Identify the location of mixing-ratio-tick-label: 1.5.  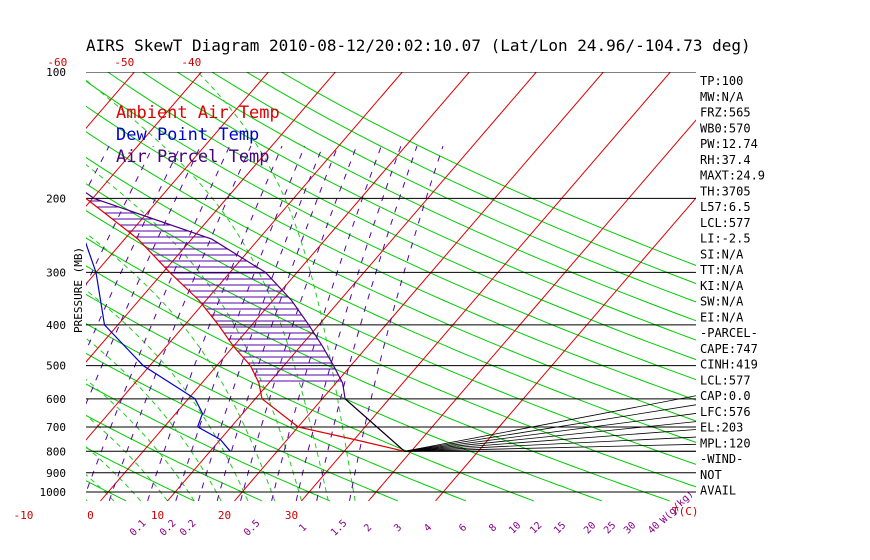
(339, 528).